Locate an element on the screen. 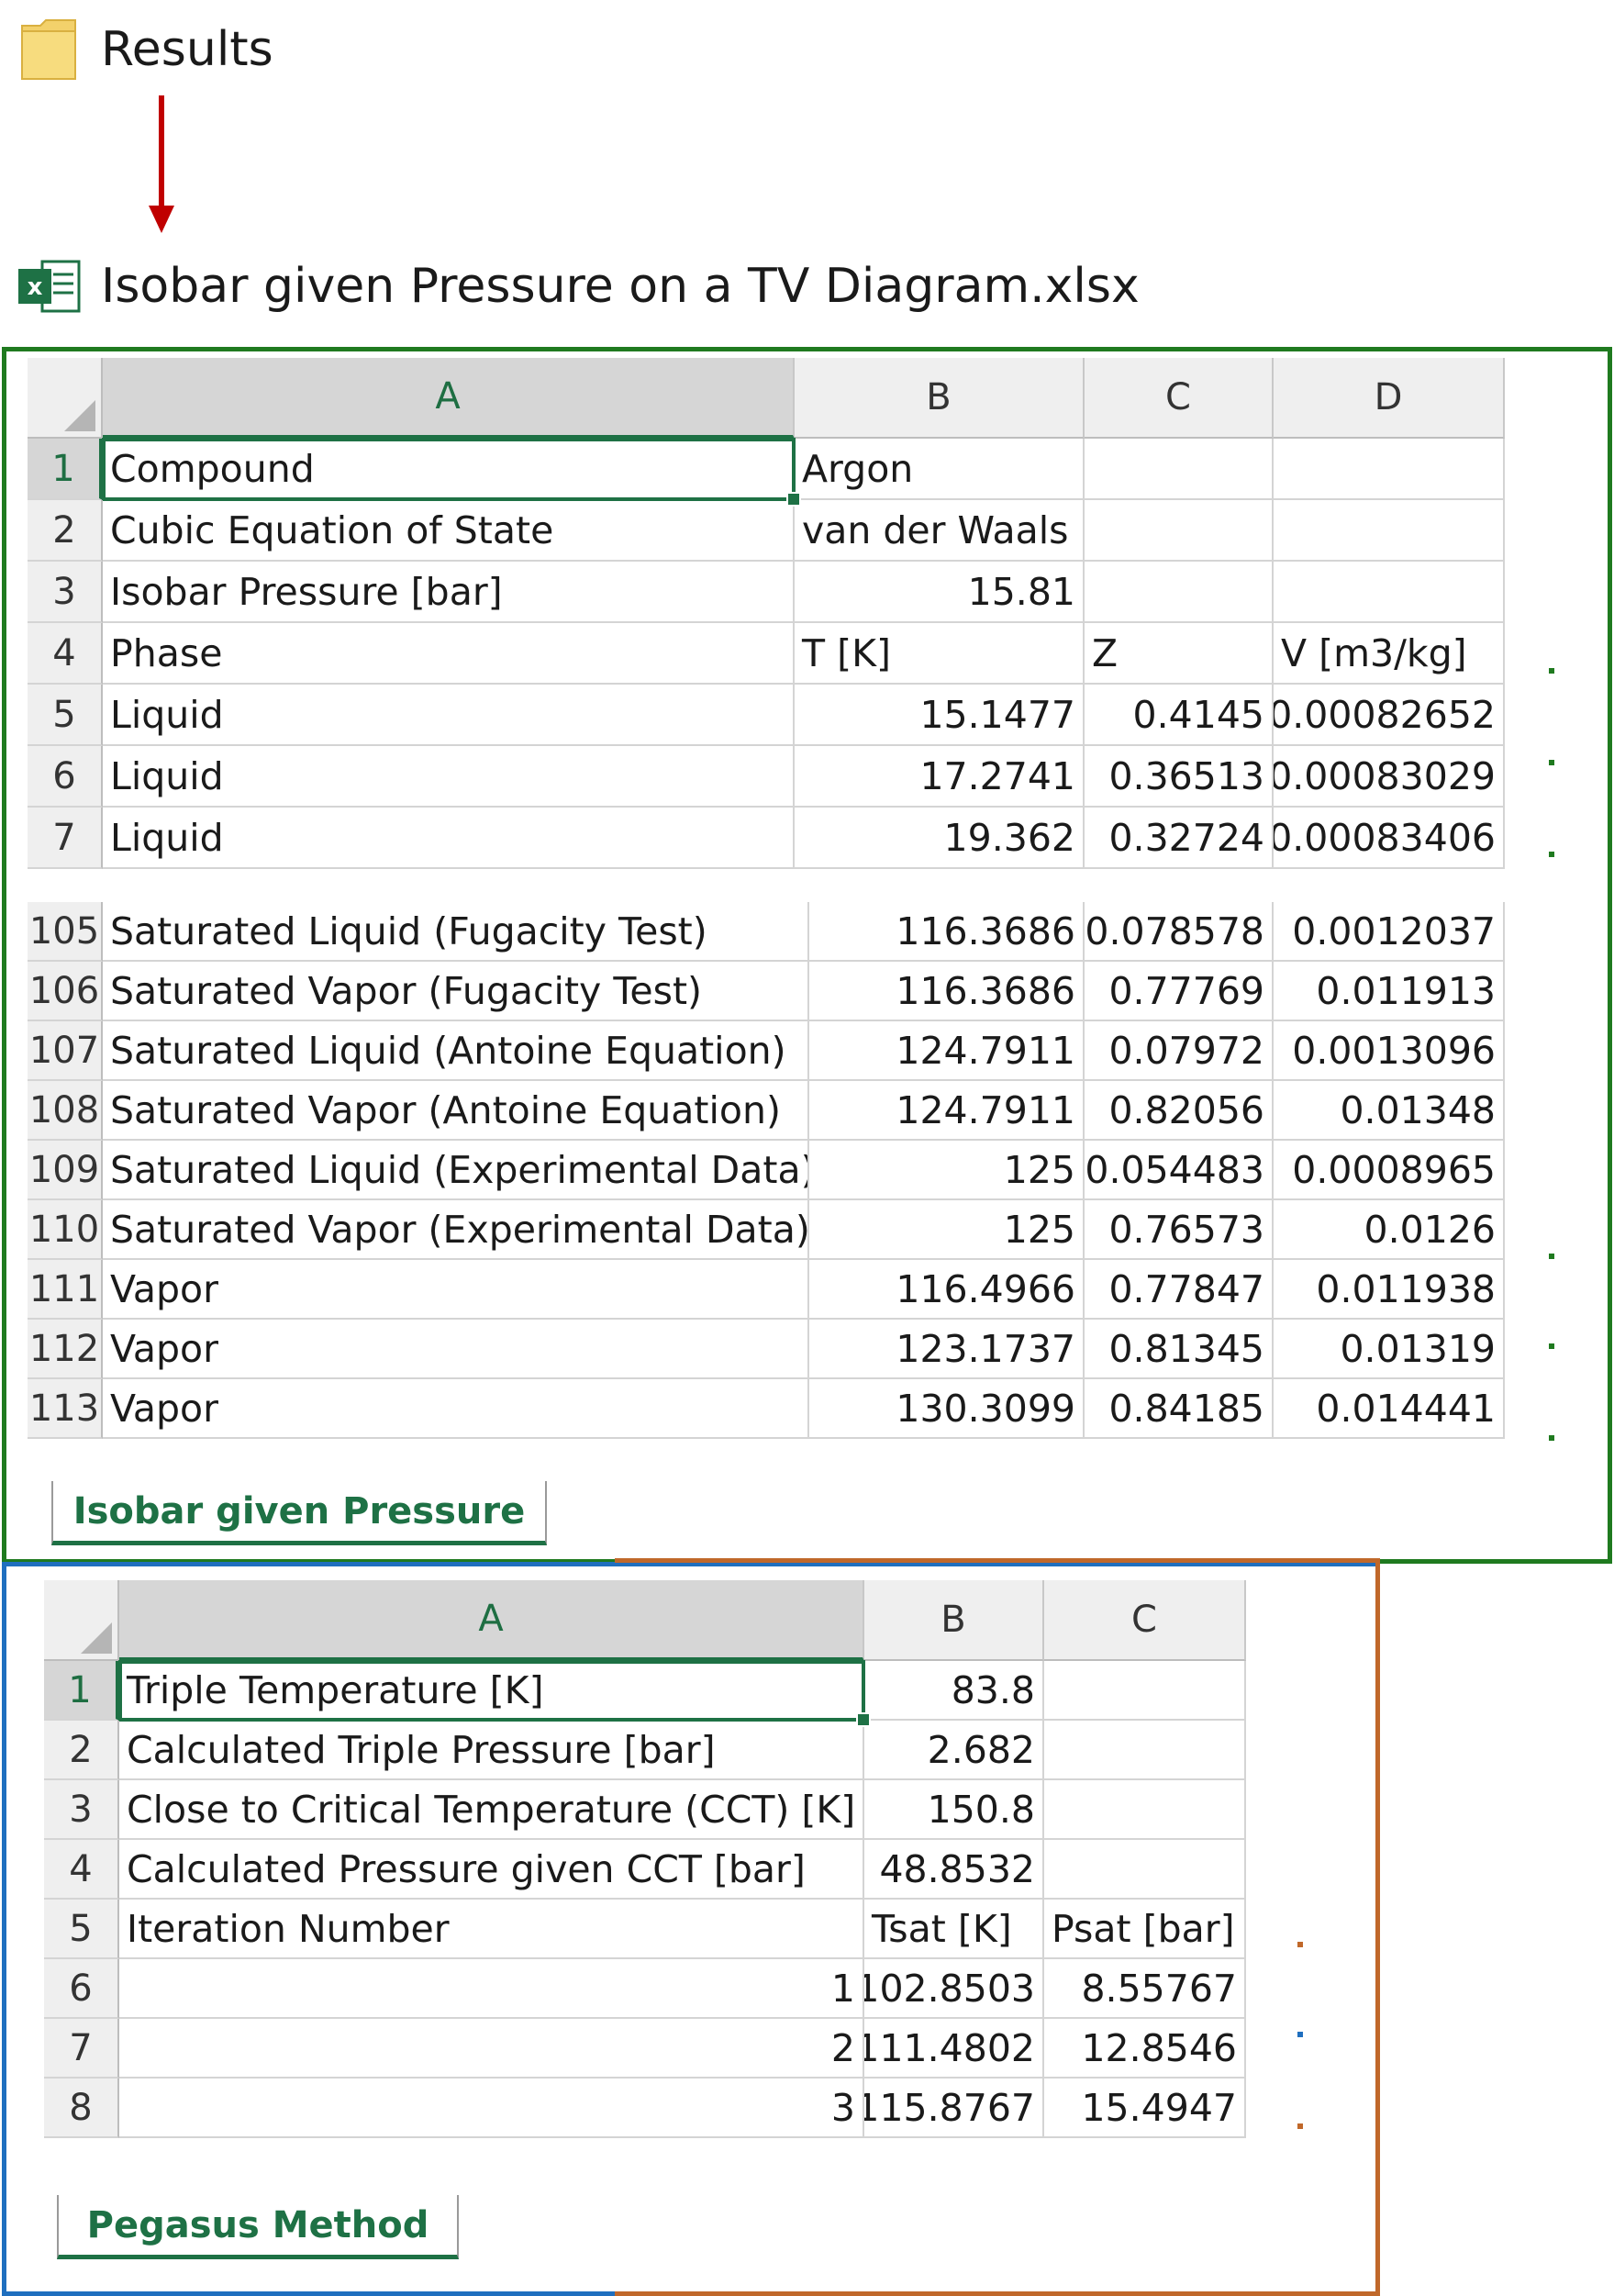  cell-d7: 0.00083406 is located at coordinates (1389, 838).